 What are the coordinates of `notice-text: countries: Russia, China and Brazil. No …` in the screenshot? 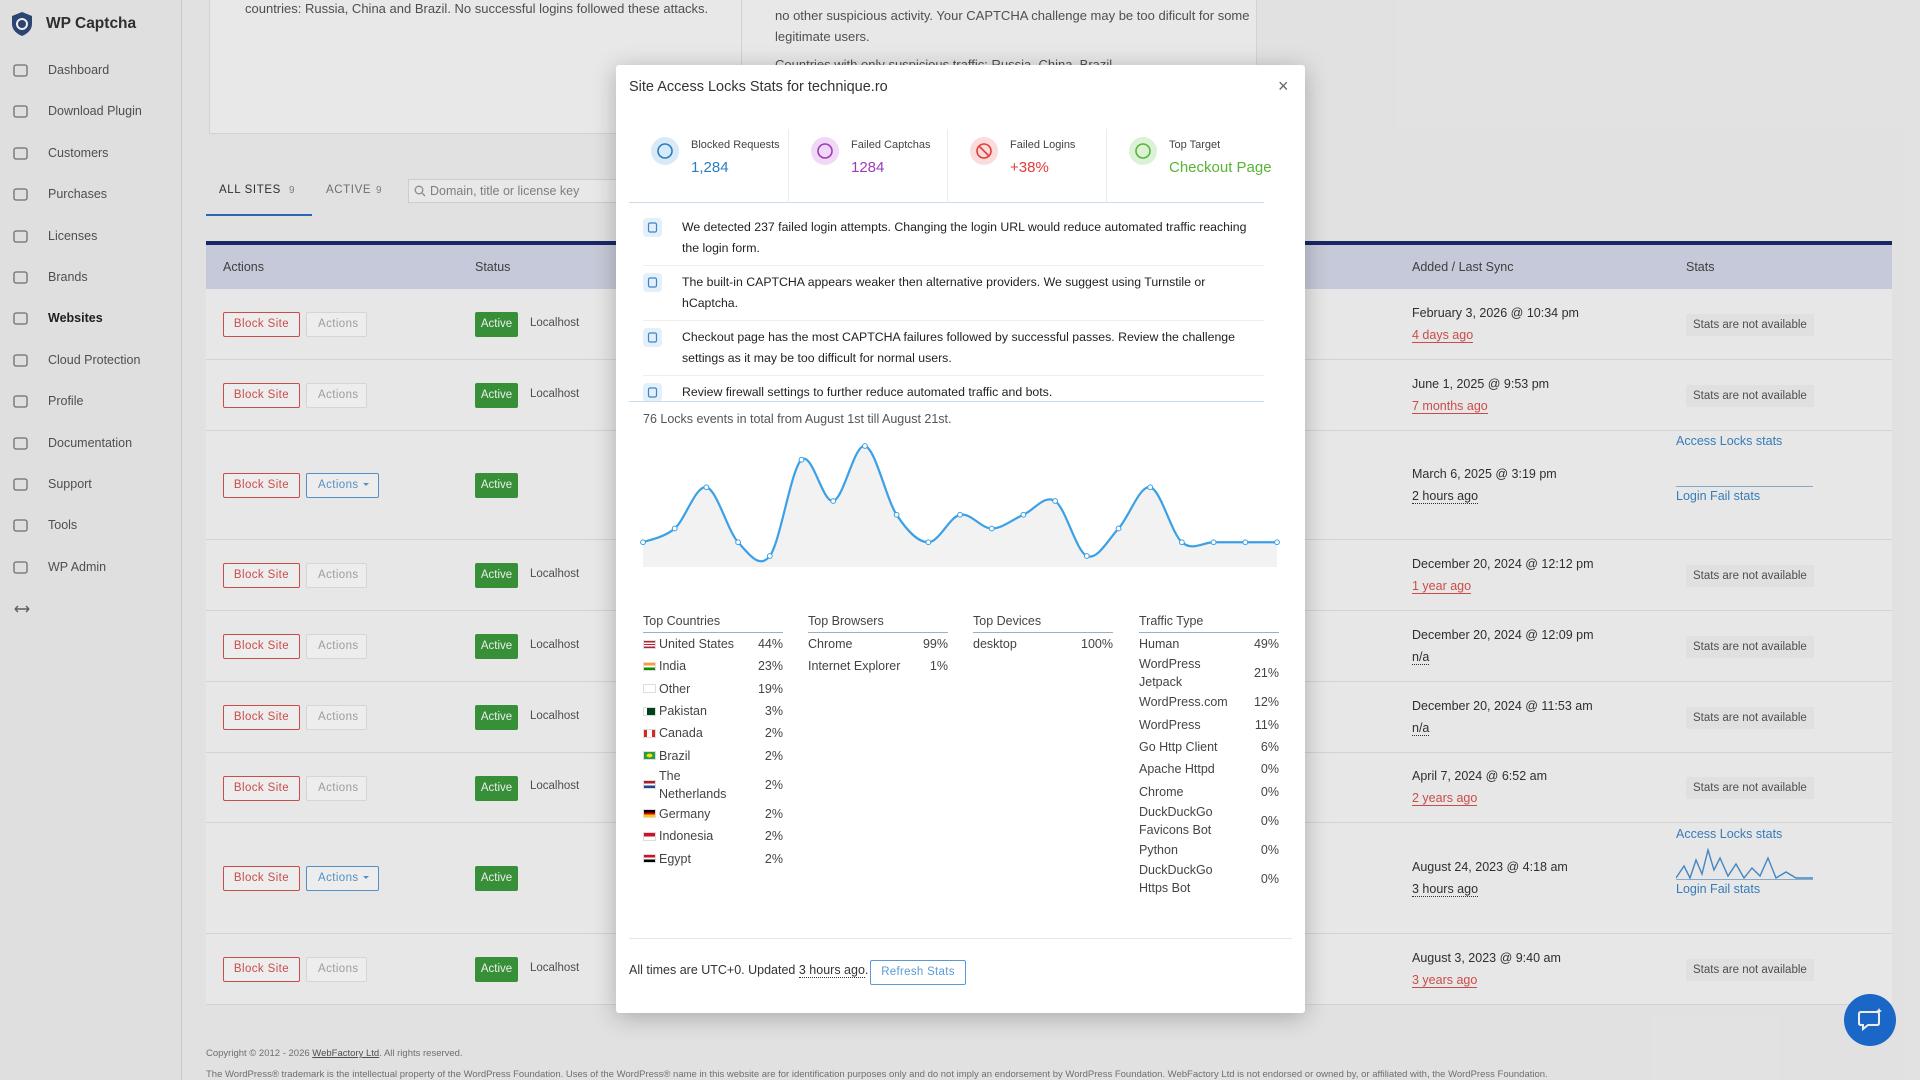 It's located at (477, 8).